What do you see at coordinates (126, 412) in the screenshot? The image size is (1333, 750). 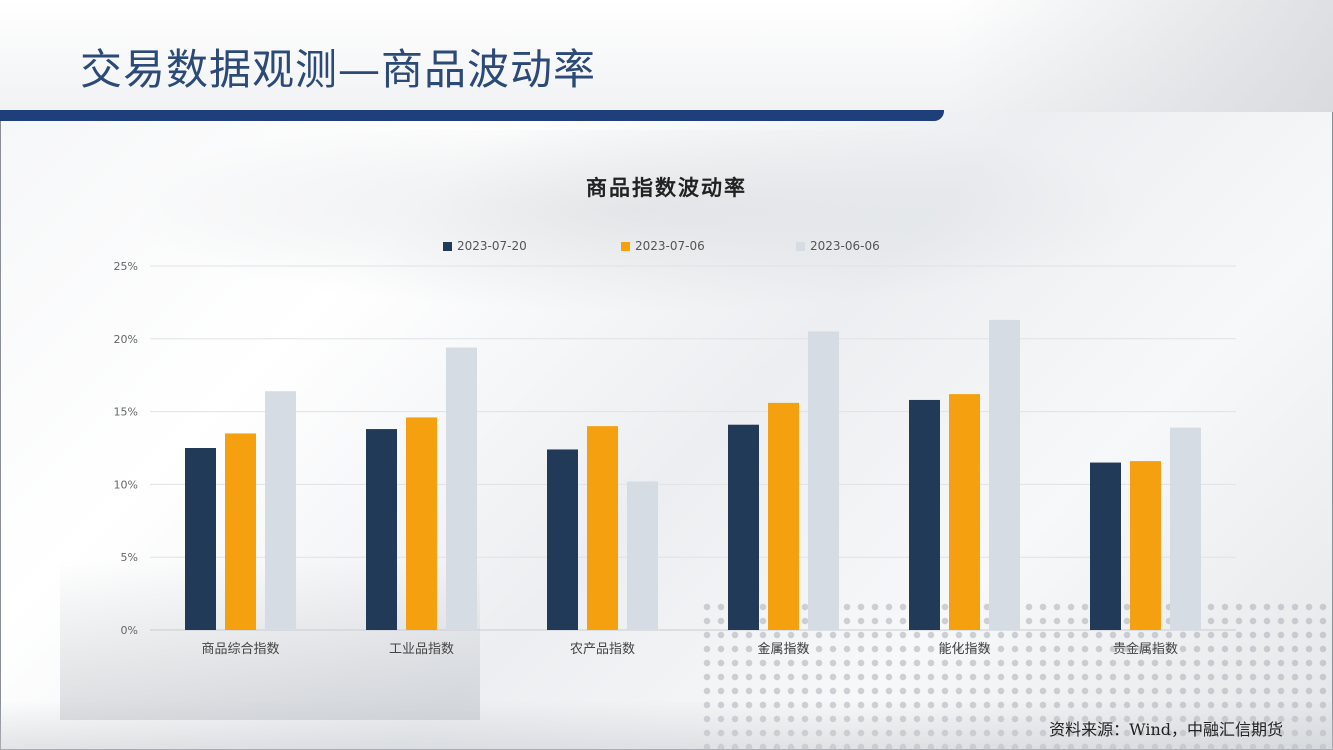 I see `y-tick-label: 15%` at bounding box center [126, 412].